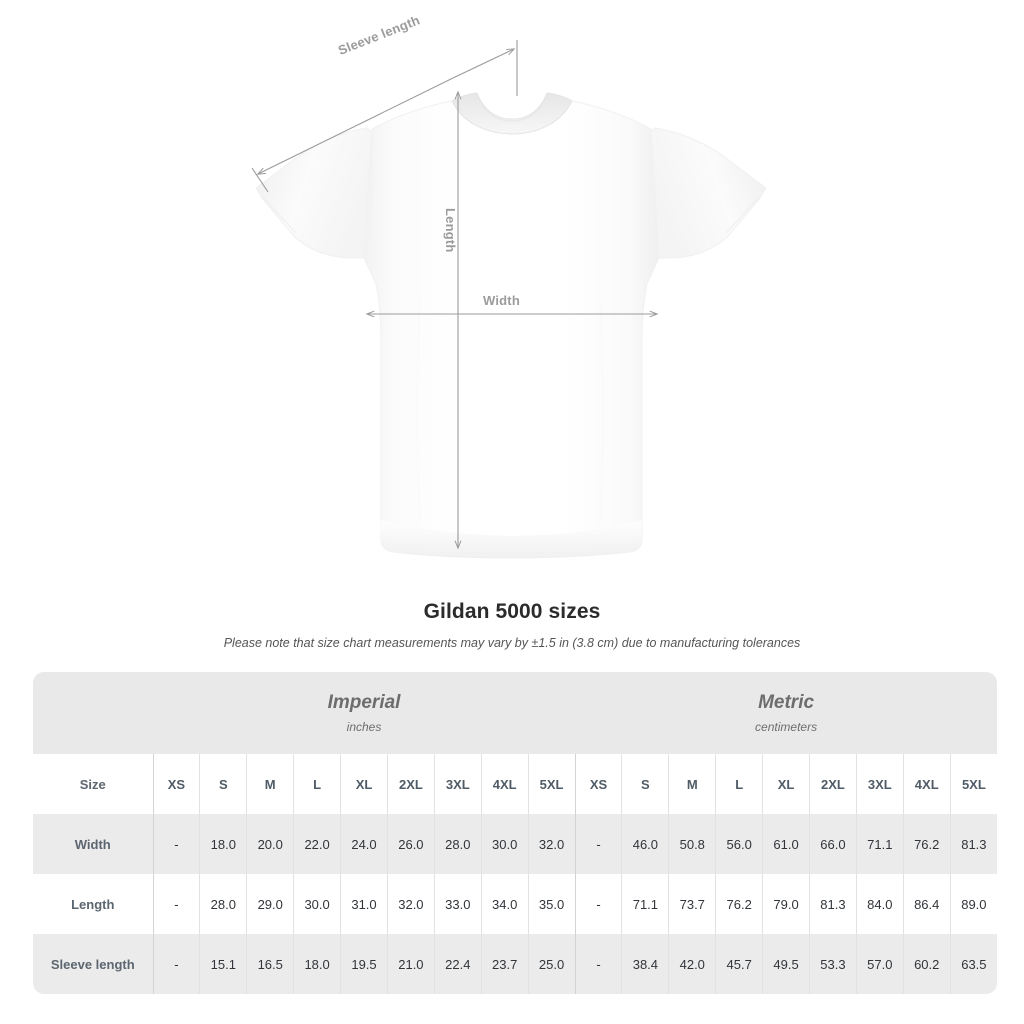 The image size is (1024, 1024). Describe the element at coordinates (504, 844) in the screenshot. I see `width-imperial-4xl: 30.0` at that location.